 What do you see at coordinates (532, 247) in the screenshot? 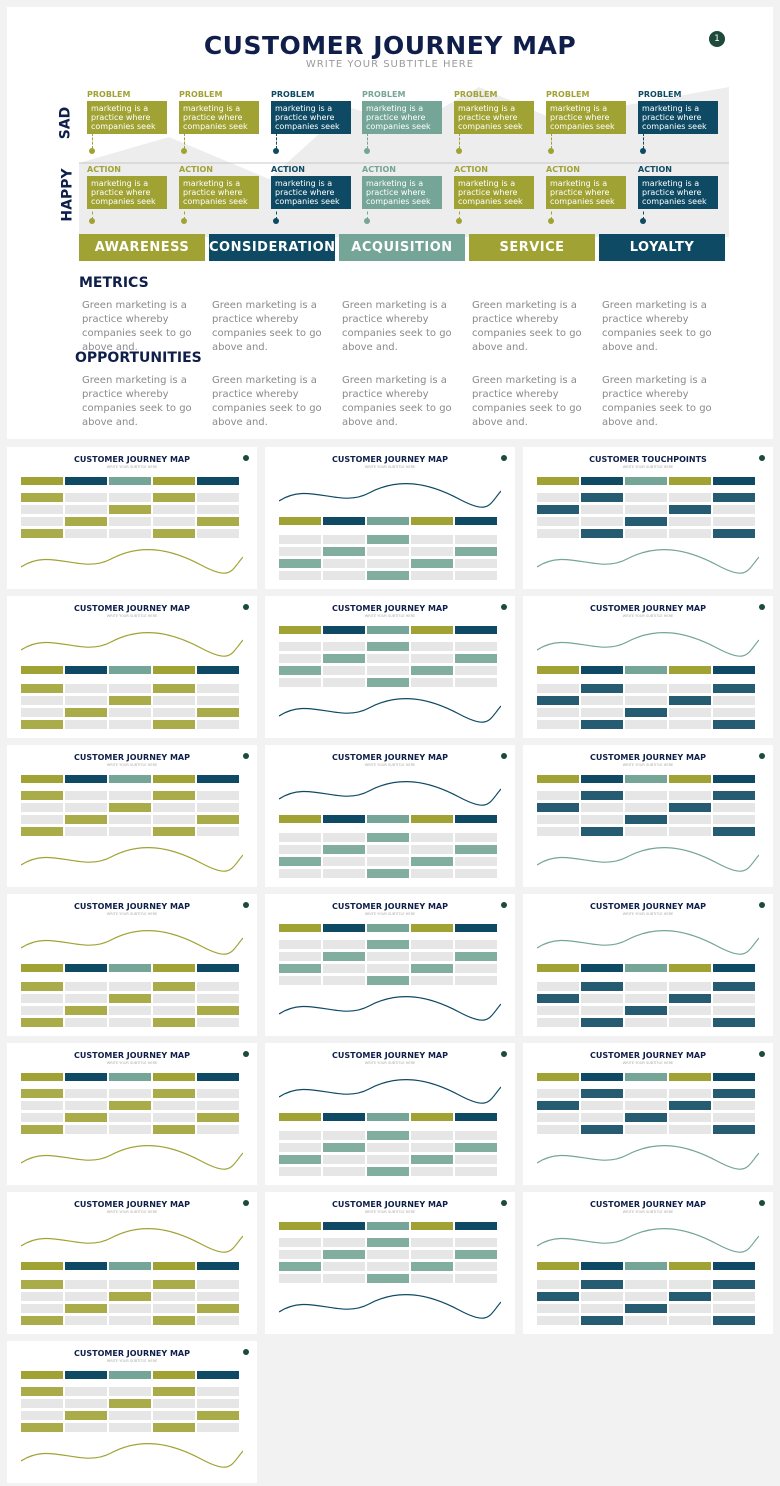
I see `stage-service: SERVICE` at bounding box center [532, 247].